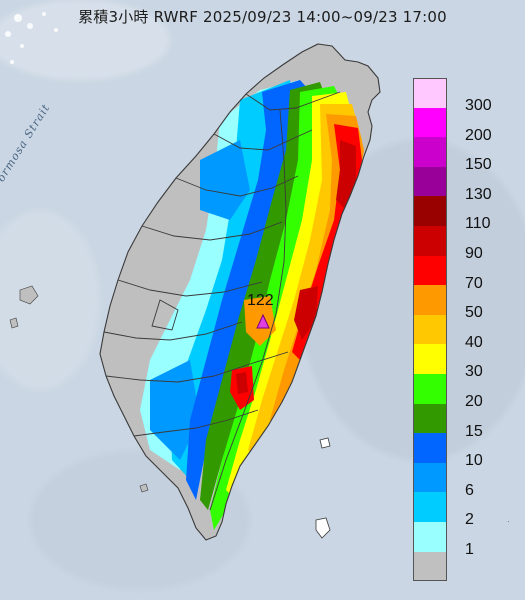  Describe the element at coordinates (478, 165) in the screenshot. I see `legend-label: 150` at that location.